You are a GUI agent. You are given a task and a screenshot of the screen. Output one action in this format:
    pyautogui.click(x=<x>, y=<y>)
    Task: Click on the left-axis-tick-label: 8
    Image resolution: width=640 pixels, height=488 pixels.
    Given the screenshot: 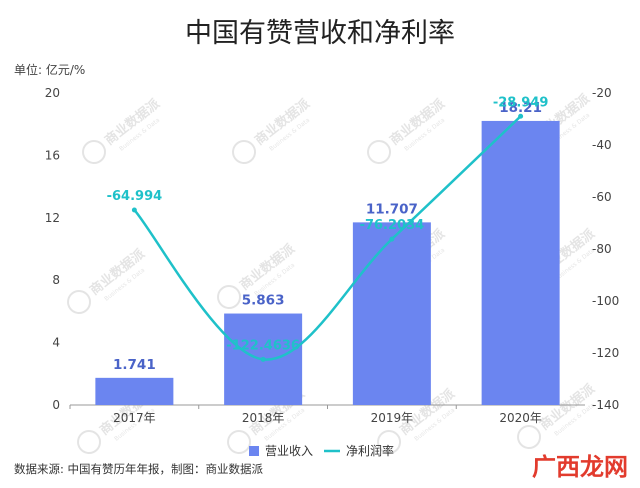 What is the action you would take?
    pyautogui.click(x=56, y=280)
    